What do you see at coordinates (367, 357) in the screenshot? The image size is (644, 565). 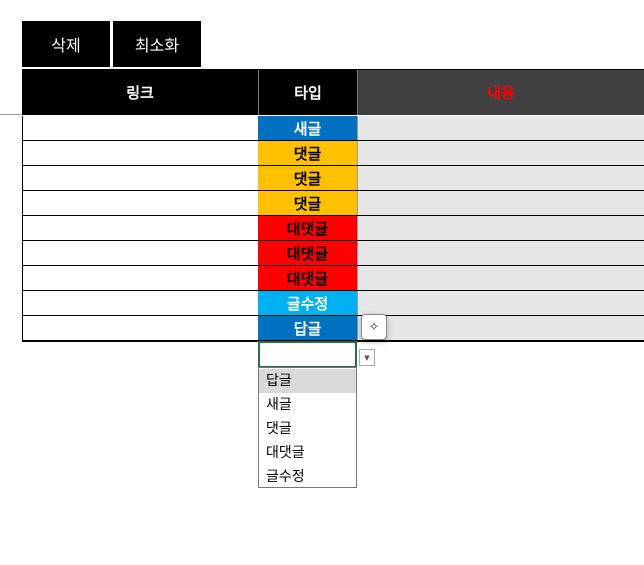 I see `triangle-down-icon: ▼` at bounding box center [367, 357].